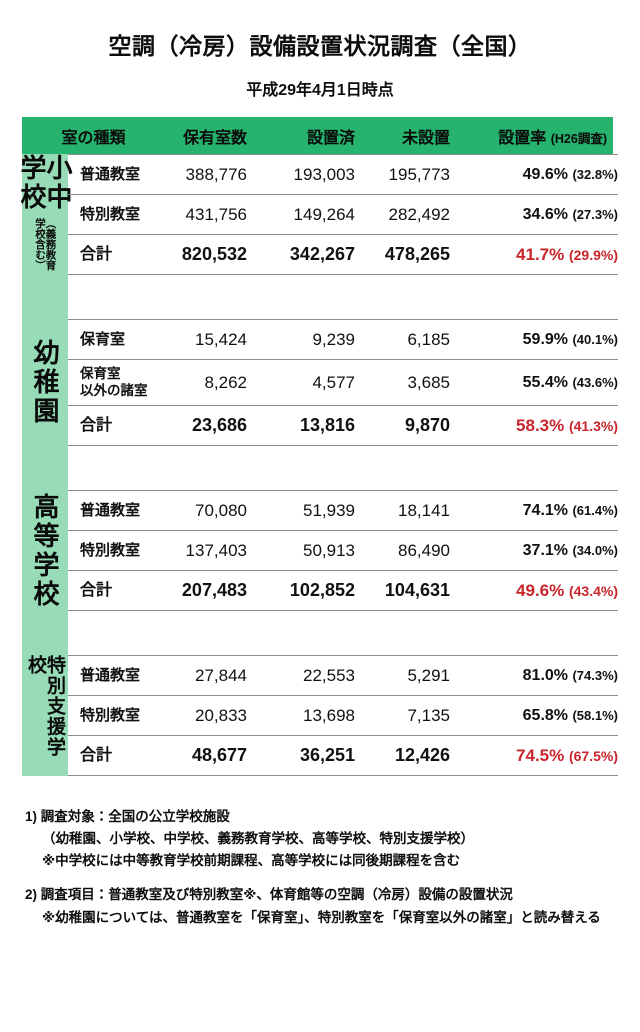 The image size is (640, 1032). Describe the element at coordinates (540, 254) in the screenshot. I see `rate-current: 41.7%` at that location.